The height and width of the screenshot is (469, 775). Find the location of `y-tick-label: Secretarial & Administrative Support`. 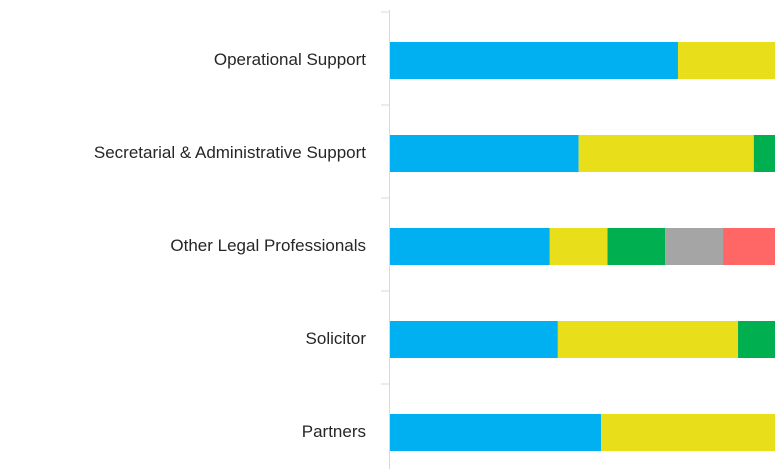

y-tick-label: Secretarial & Administrative Support is located at coordinates (230, 152).